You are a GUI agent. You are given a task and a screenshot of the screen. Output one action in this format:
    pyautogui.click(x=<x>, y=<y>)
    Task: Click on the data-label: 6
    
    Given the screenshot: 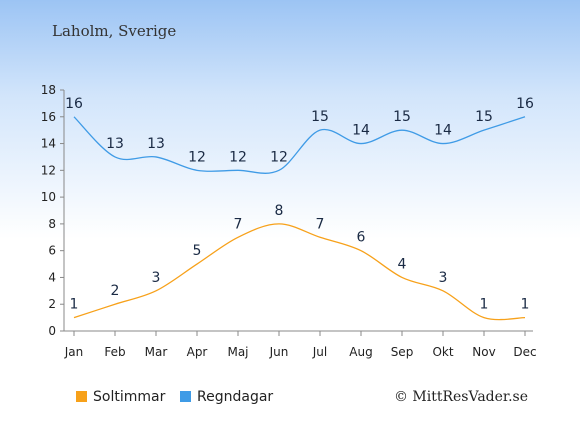 What is the action you would take?
    pyautogui.click(x=361, y=238)
    